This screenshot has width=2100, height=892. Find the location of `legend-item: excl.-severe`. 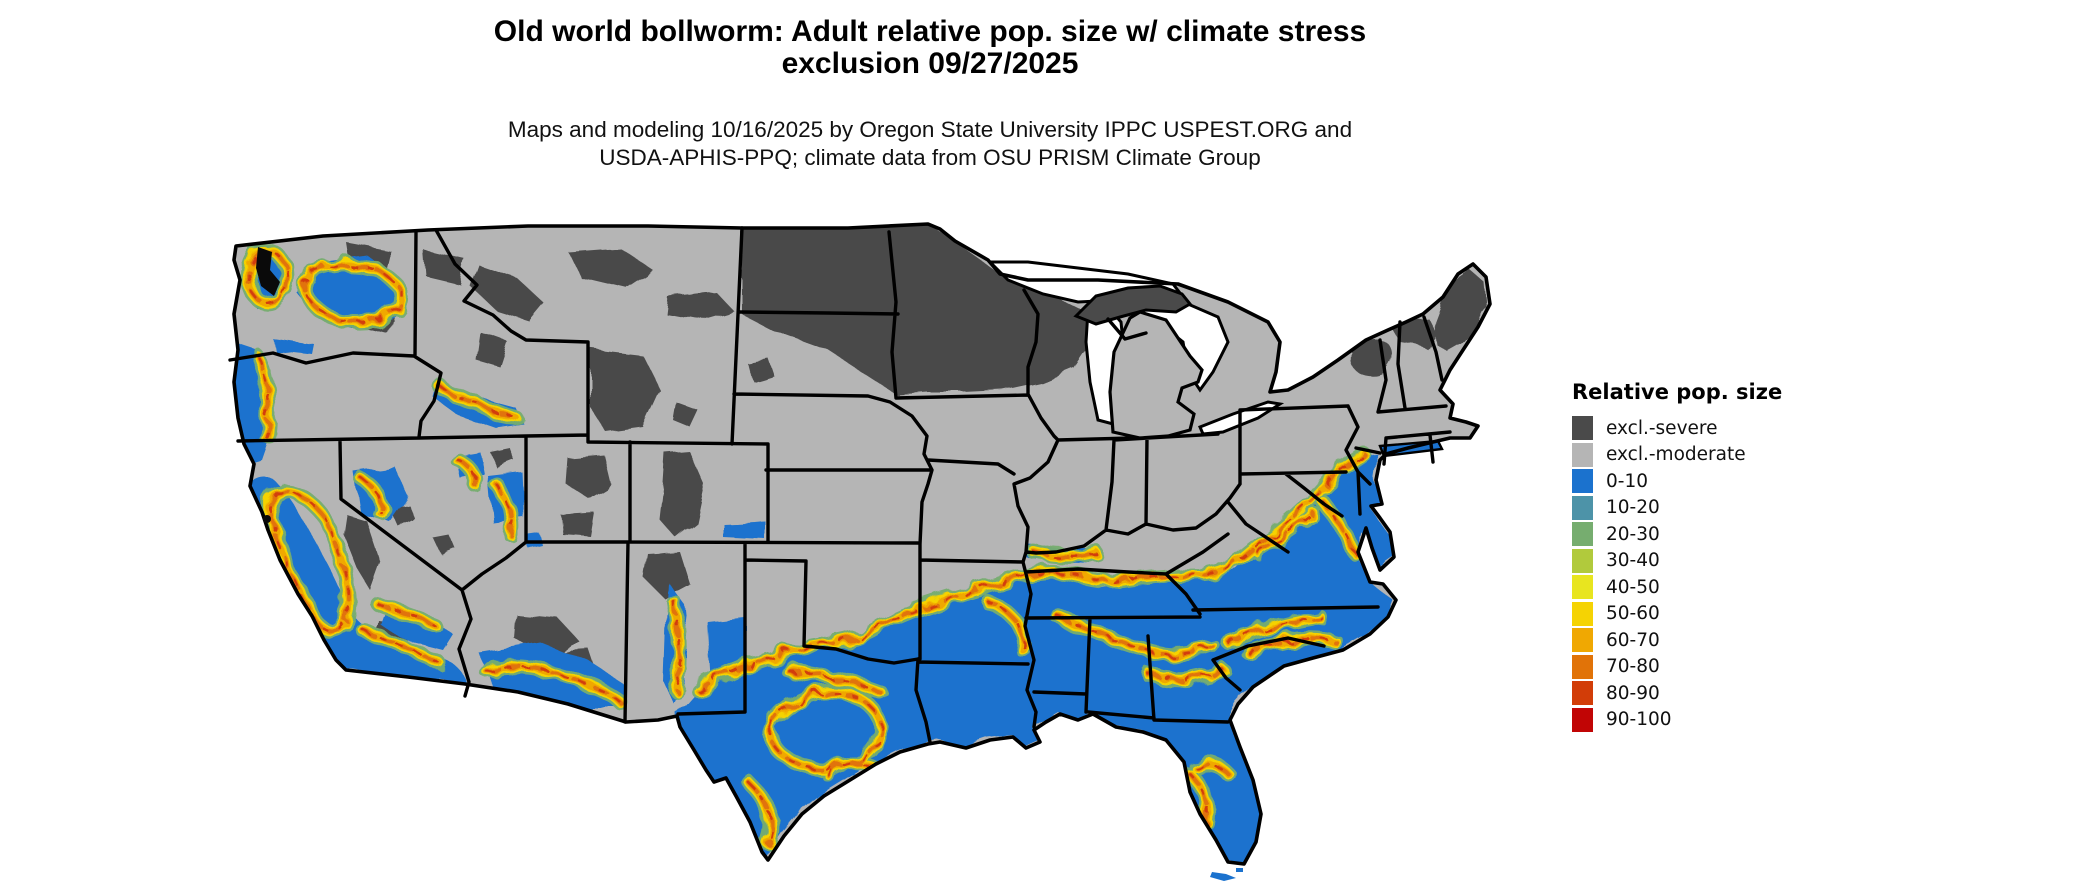

legend-item: excl.-severe is located at coordinates (1702, 428).